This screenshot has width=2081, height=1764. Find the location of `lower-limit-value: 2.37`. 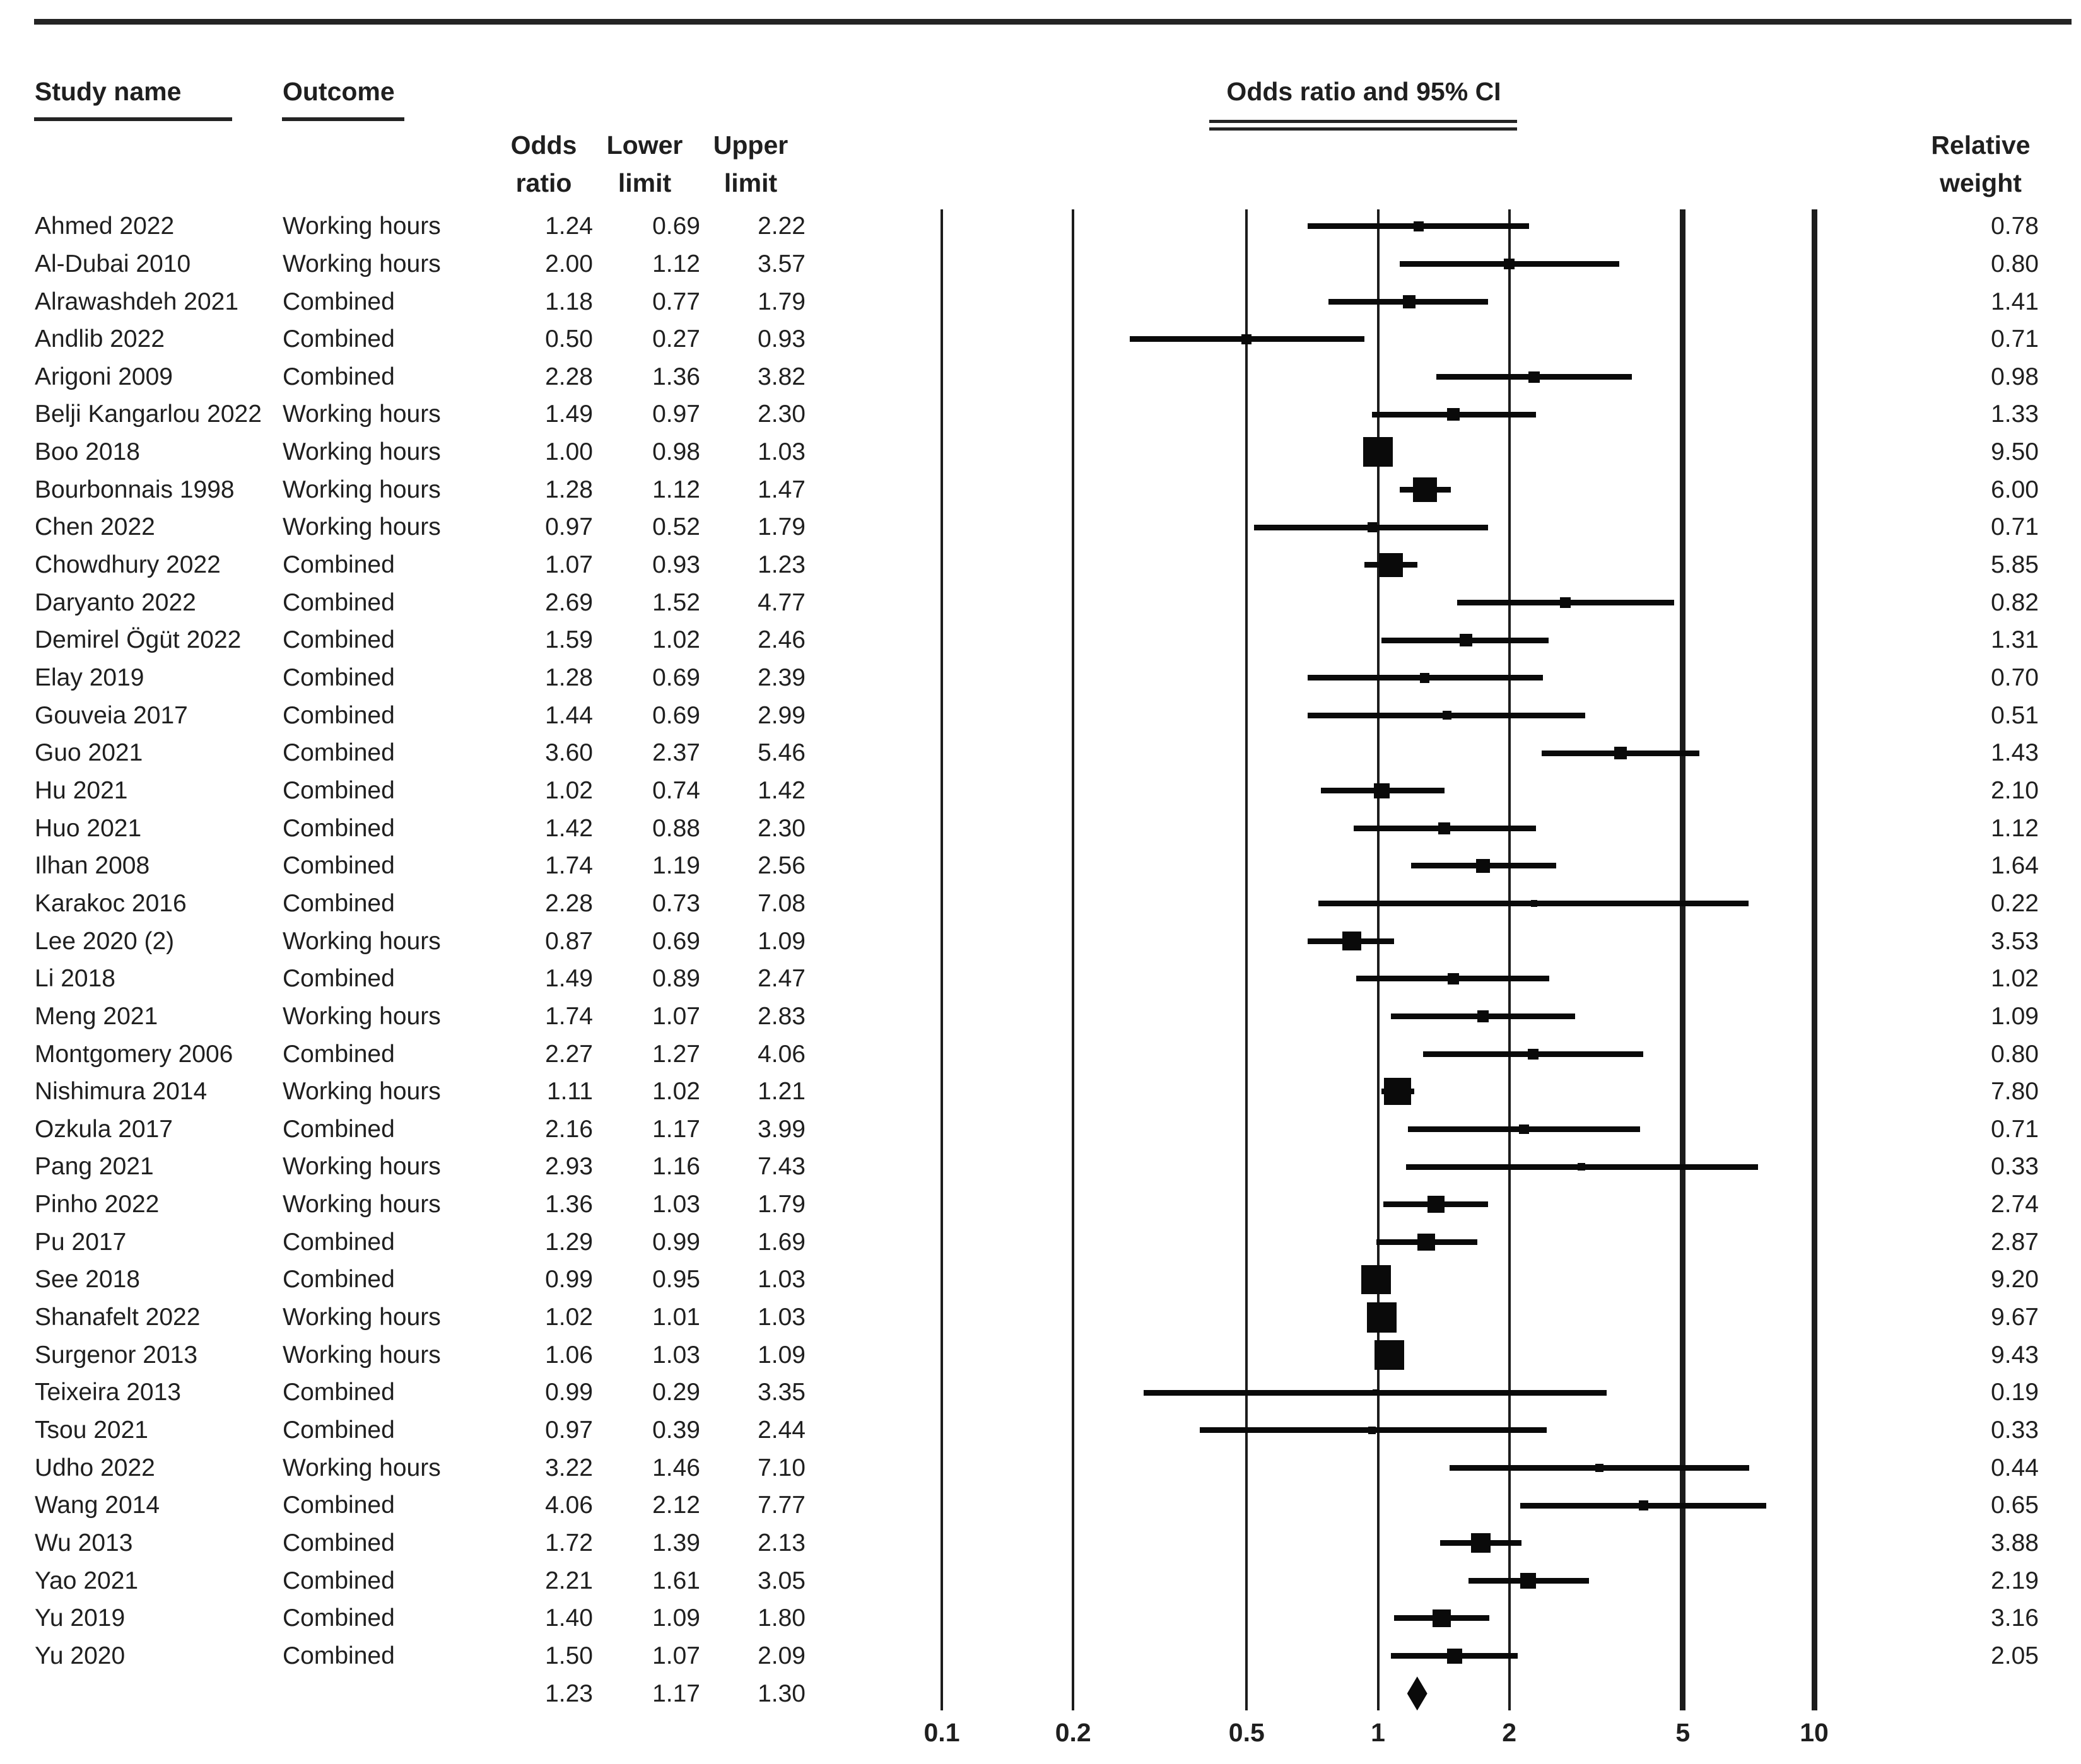

lower-limit-value: 2.37 is located at coordinates (676, 753).